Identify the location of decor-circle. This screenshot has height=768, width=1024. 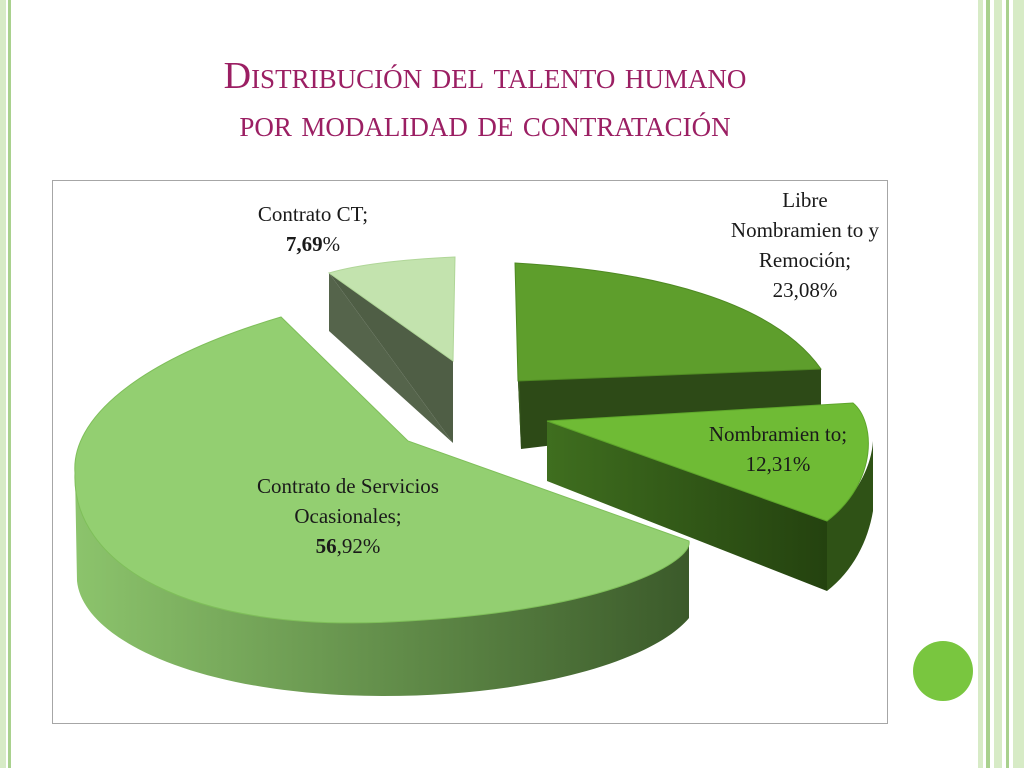
(943, 671).